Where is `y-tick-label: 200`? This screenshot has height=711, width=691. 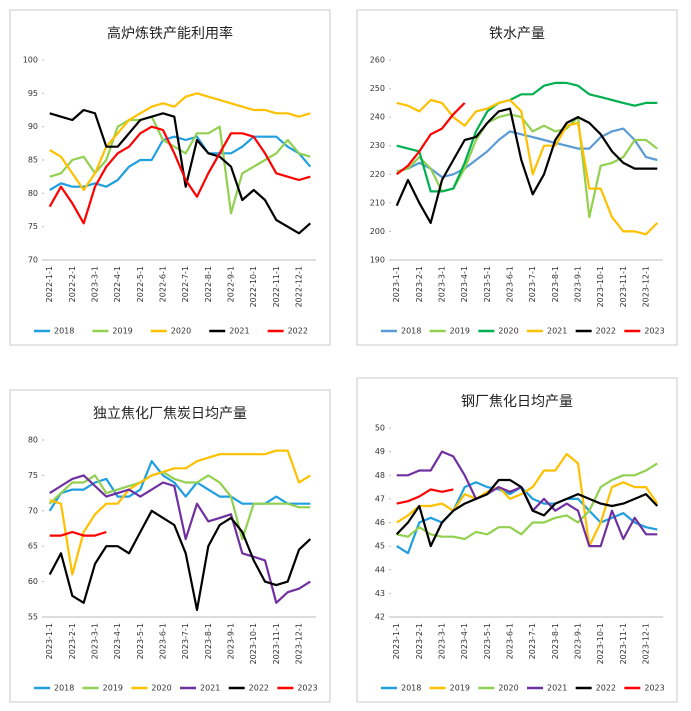 y-tick-label: 200 is located at coordinates (377, 231).